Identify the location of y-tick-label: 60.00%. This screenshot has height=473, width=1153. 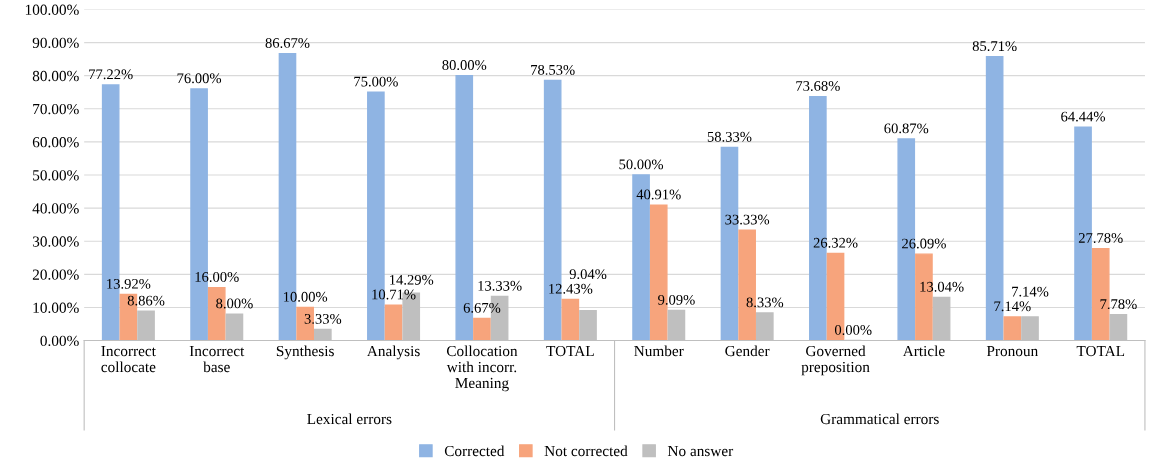
(55, 142).